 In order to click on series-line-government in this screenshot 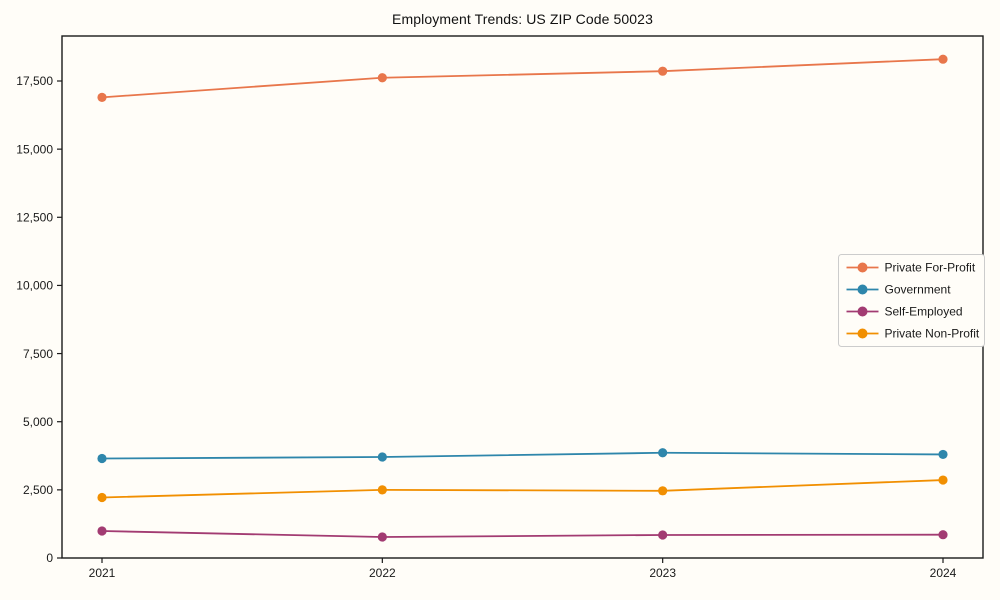, I will do `click(522, 455)`.